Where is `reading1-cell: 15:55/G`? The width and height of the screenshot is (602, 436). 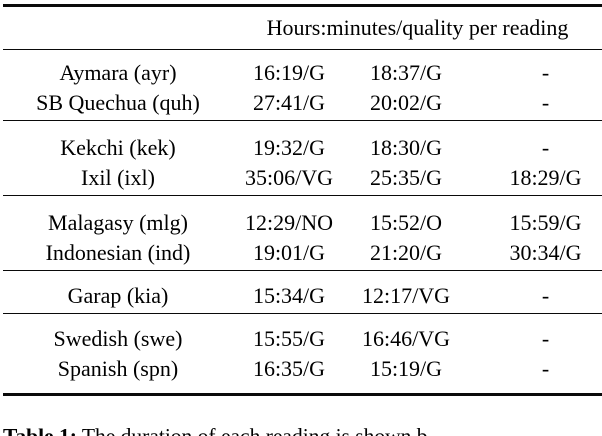 reading1-cell: 15:55/G is located at coordinates (289, 338).